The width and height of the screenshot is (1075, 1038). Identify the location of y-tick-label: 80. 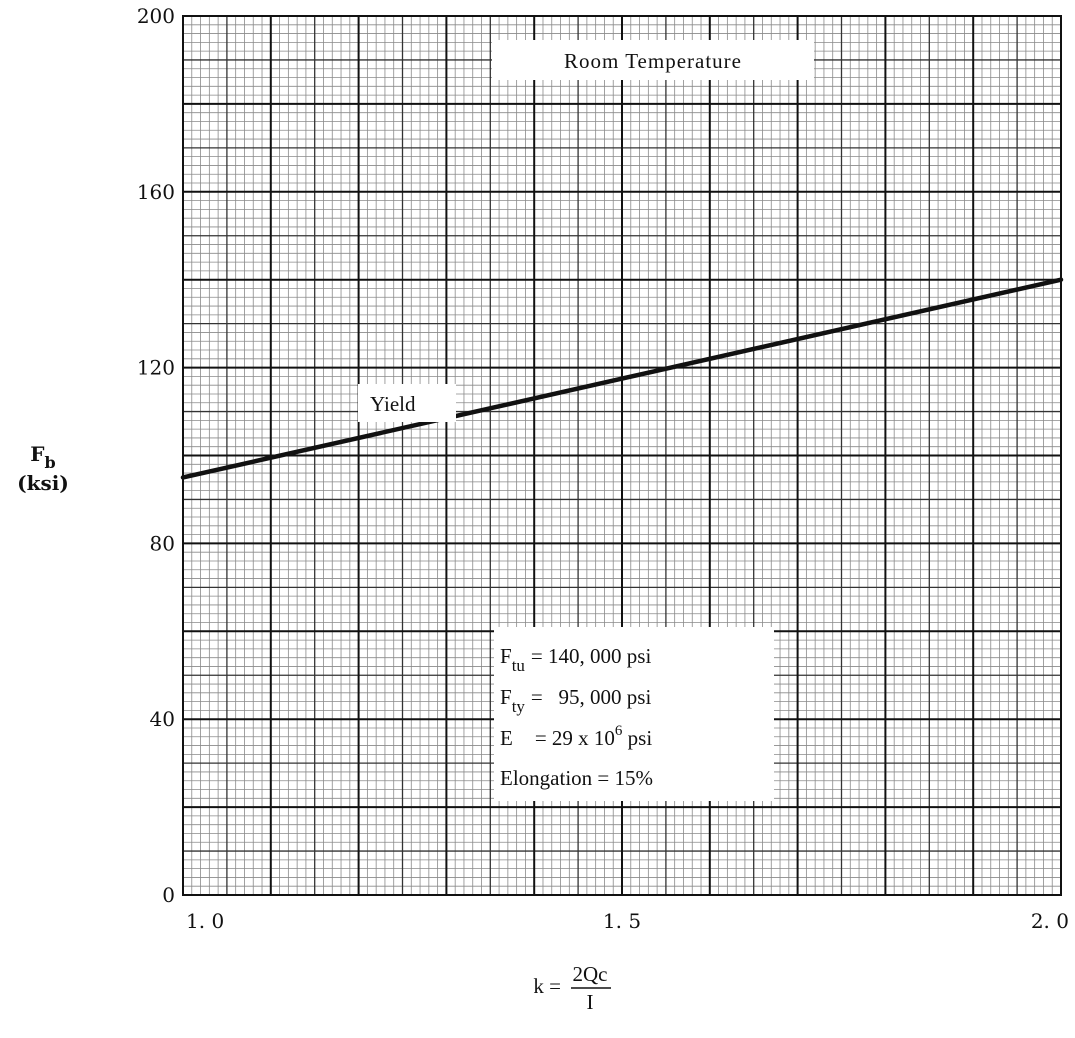
(162, 543).